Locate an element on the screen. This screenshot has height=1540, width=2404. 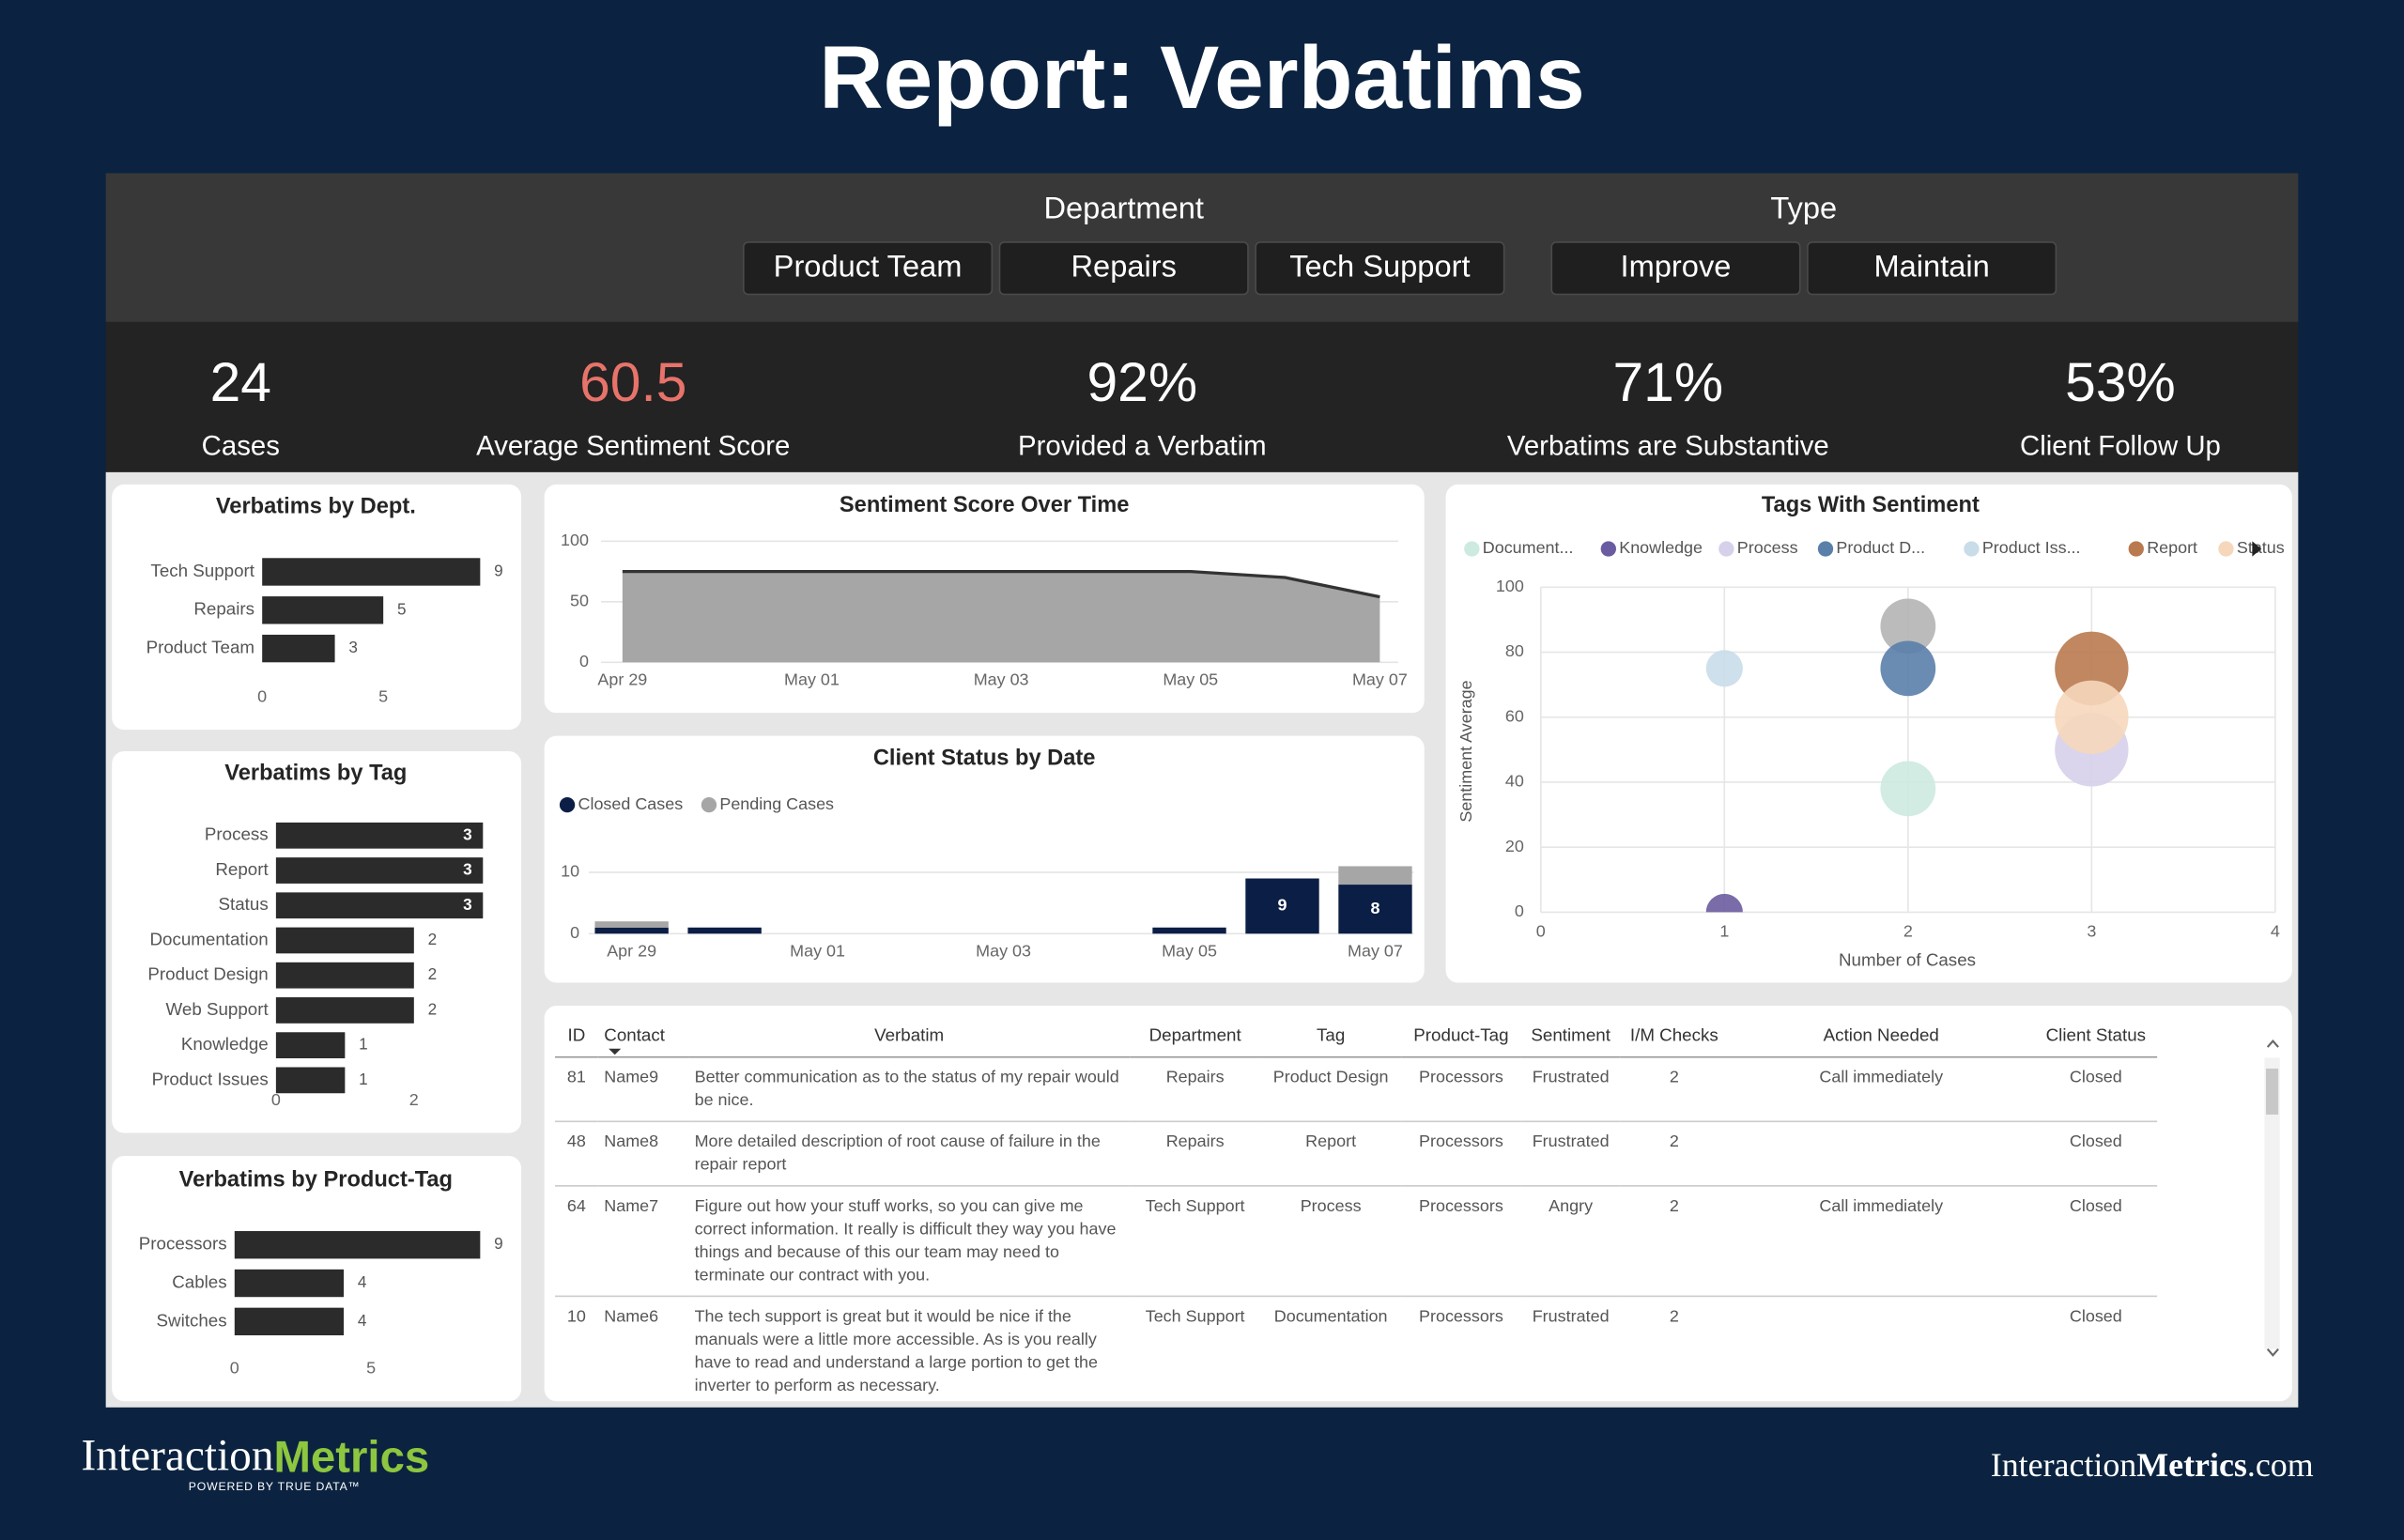
chart-title: Verbatims by Dept. is located at coordinates (316, 507).